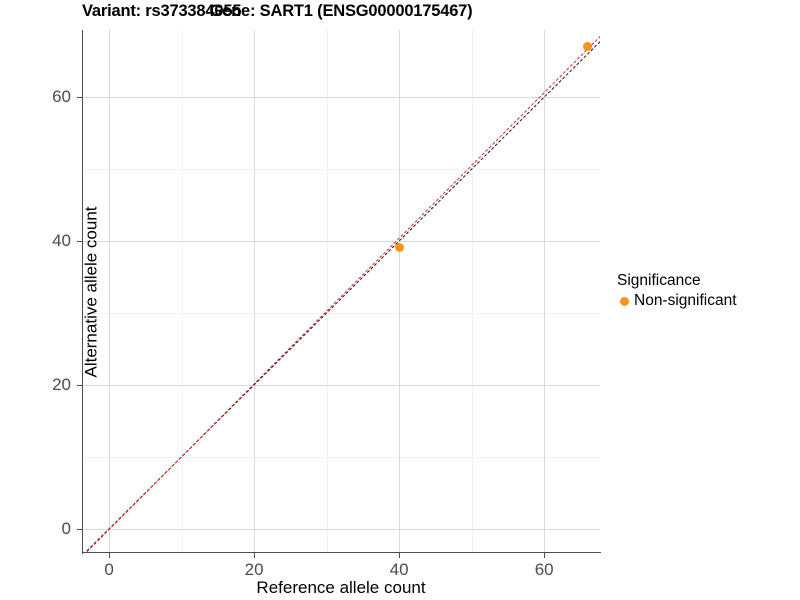  I want to click on legend-key-dot-icon, so click(624, 301).